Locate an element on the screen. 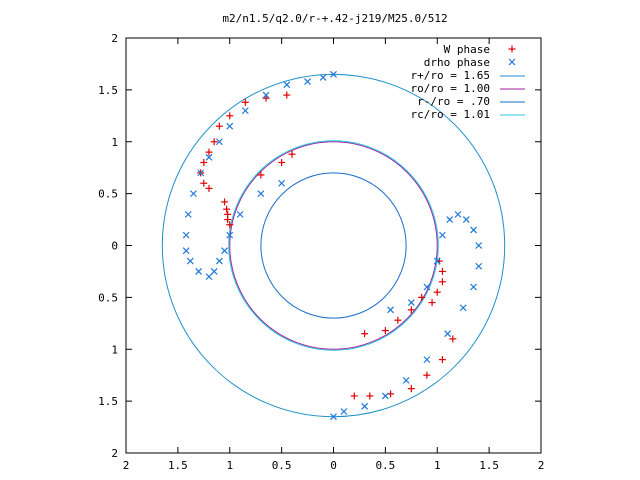  legend-label-w-phase: W phase is located at coordinates (467, 49).